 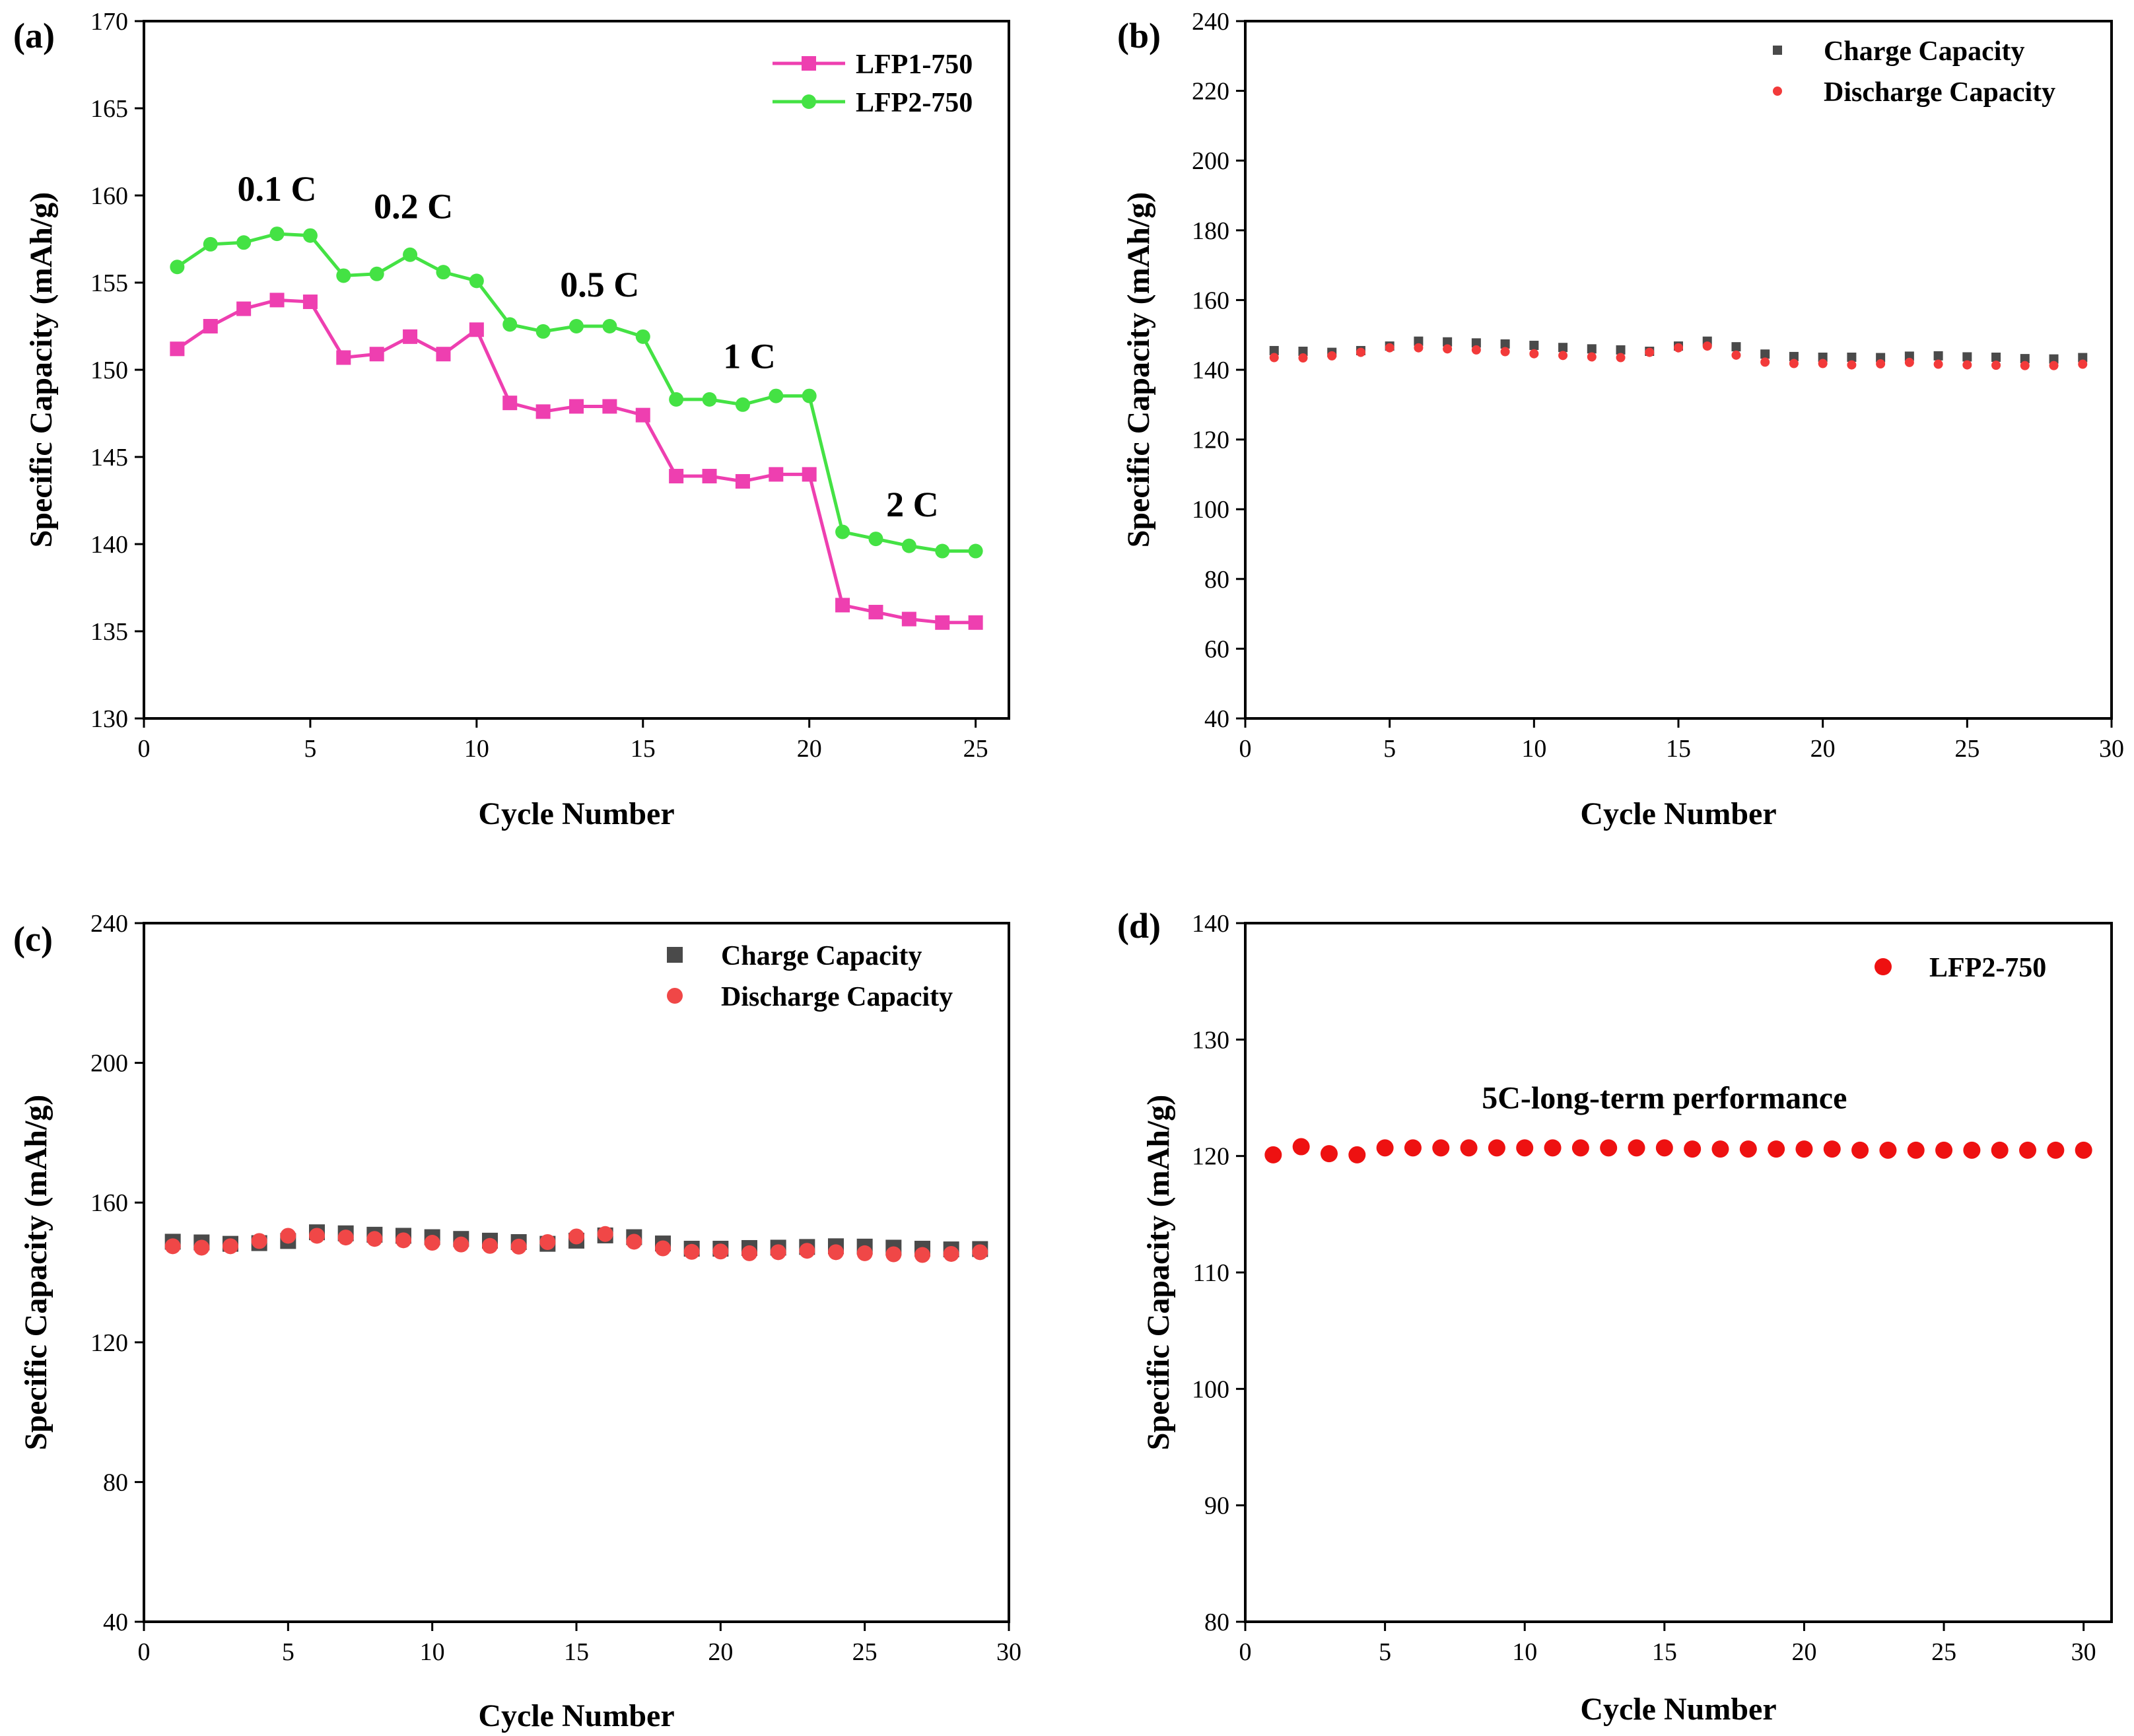 What do you see at coordinates (576, 1715) in the screenshot?
I see `panel-c-x-axis-title: Cycle Number` at bounding box center [576, 1715].